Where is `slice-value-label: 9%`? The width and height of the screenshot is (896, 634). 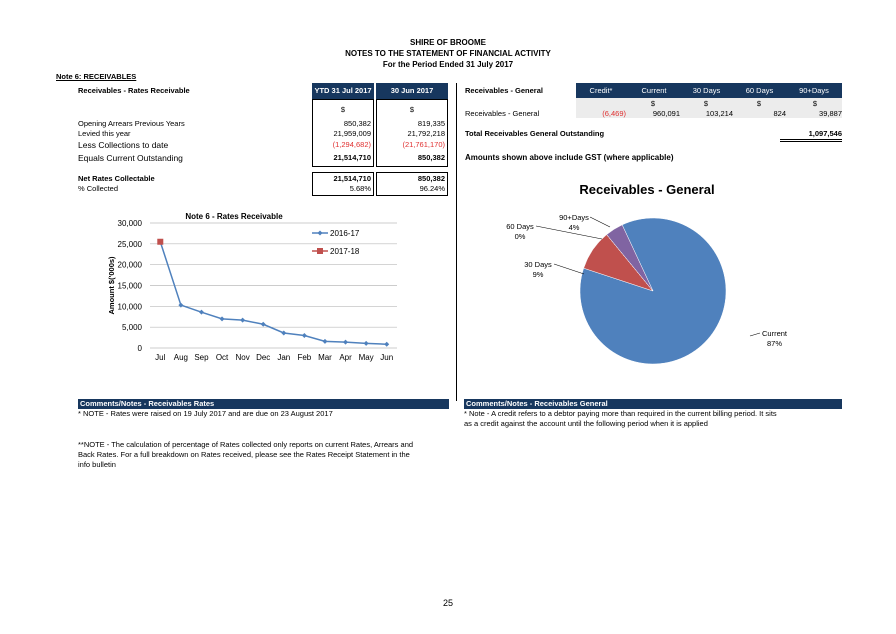
slice-value-label: 9% is located at coordinates (538, 274).